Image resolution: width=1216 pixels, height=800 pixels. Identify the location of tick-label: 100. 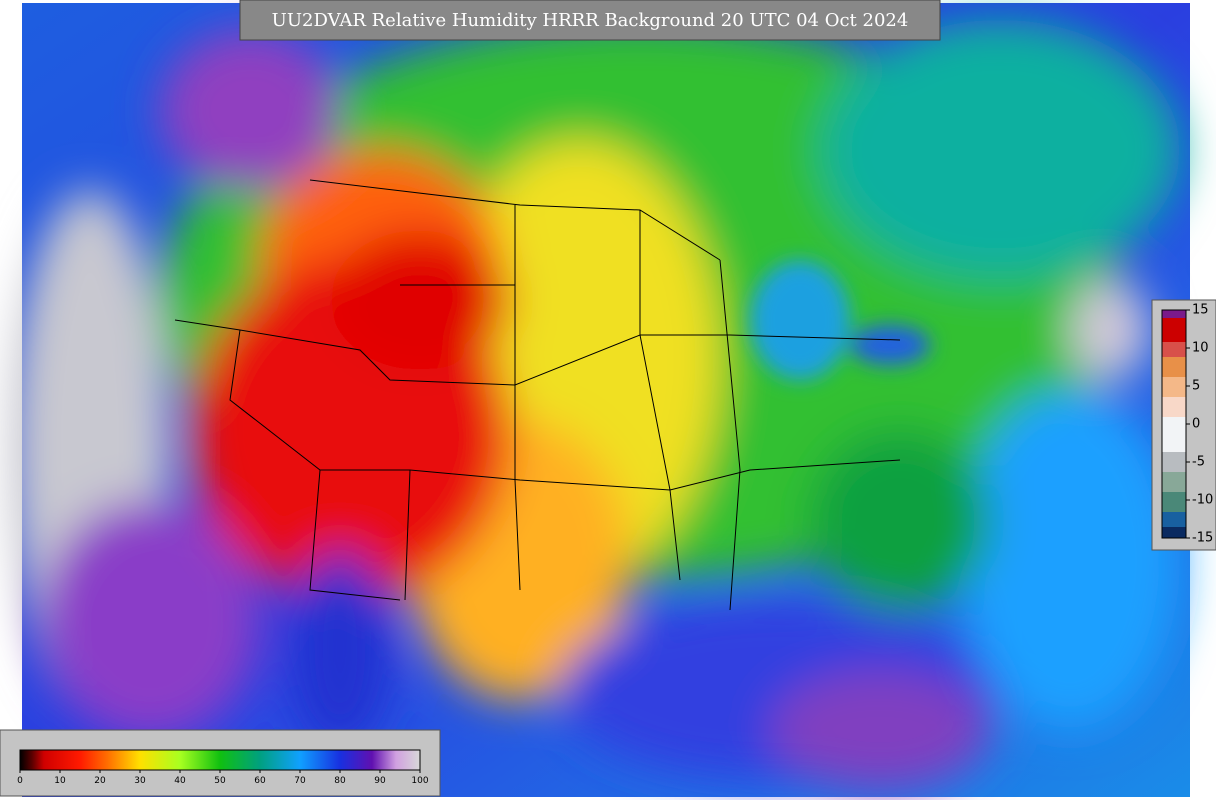
(419, 781).